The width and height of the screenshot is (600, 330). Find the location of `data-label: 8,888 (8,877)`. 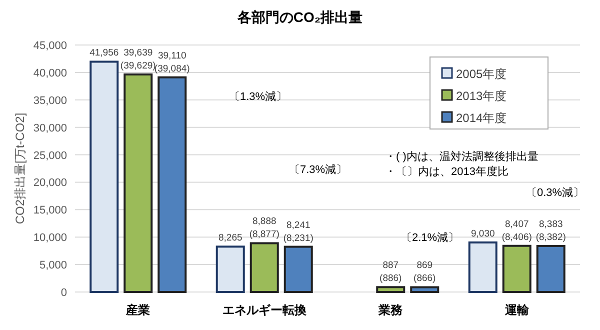

data-label: 8,888 (8,877) is located at coordinates (264, 228).